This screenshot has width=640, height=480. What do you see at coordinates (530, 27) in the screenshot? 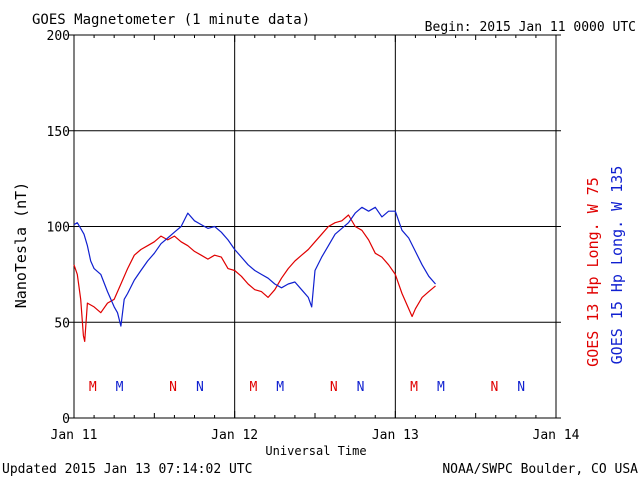
I see `begin-time: Begin: 2015 Jan 11 0000 UTC` at bounding box center [530, 27].